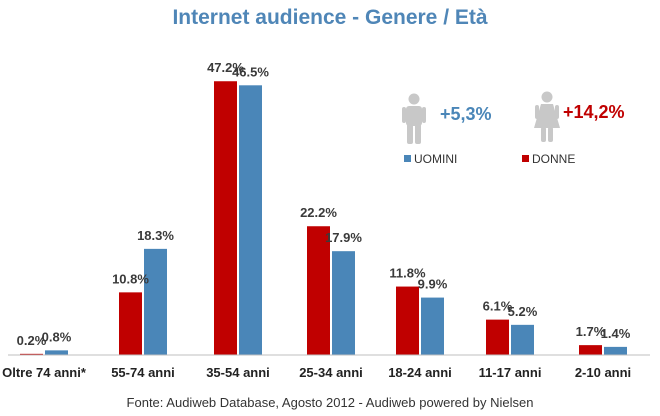  Describe the element at coordinates (318, 212) in the screenshot. I see `value-label-donne-3: 22.2%` at that location.